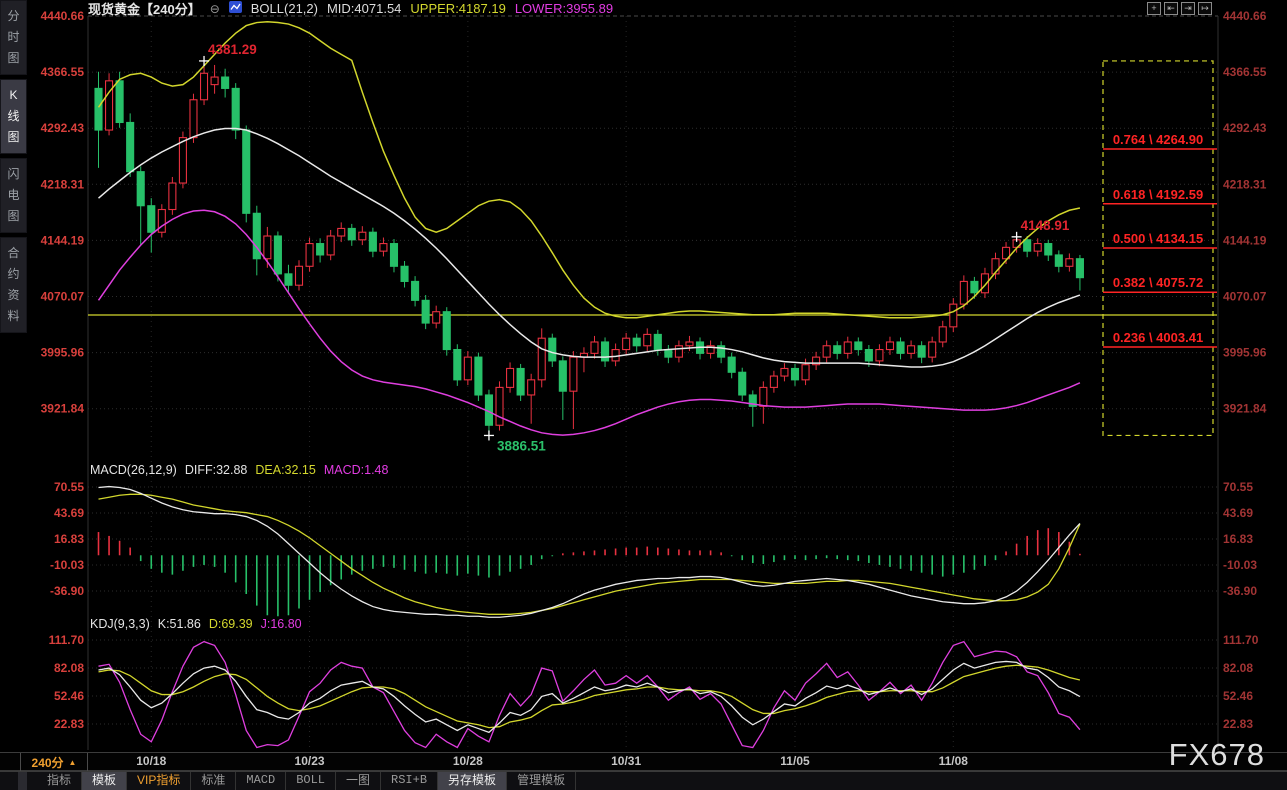  What do you see at coordinates (1158, 139) in the screenshot?
I see `fib-level-label: 0.764 \ 4264.90` at bounding box center [1158, 139].